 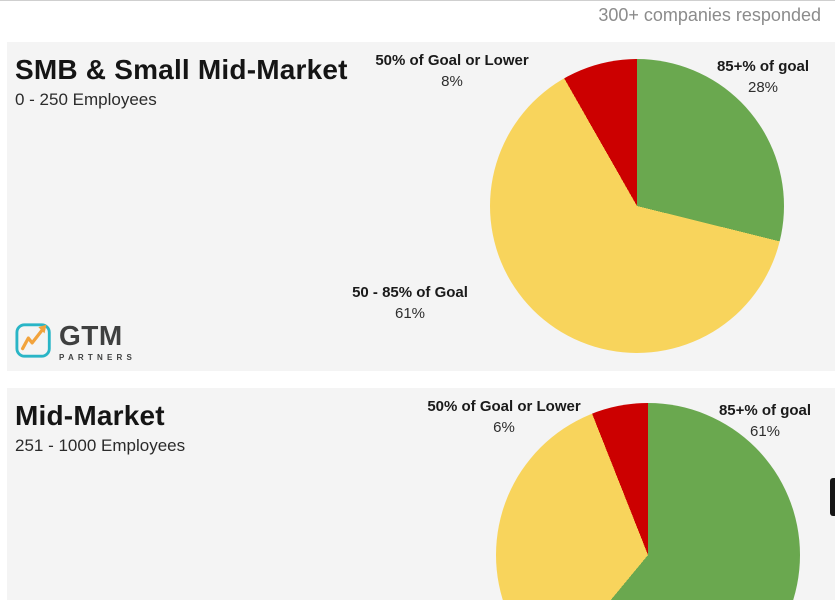 What do you see at coordinates (759, 77) in the screenshot?
I see `slice-label-85-plus: 85+% of goal 28%` at bounding box center [759, 77].